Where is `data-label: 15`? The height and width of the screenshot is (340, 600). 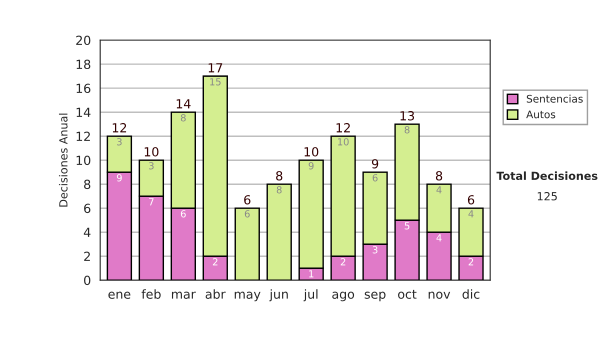
data-label: 15 is located at coordinates (215, 82).